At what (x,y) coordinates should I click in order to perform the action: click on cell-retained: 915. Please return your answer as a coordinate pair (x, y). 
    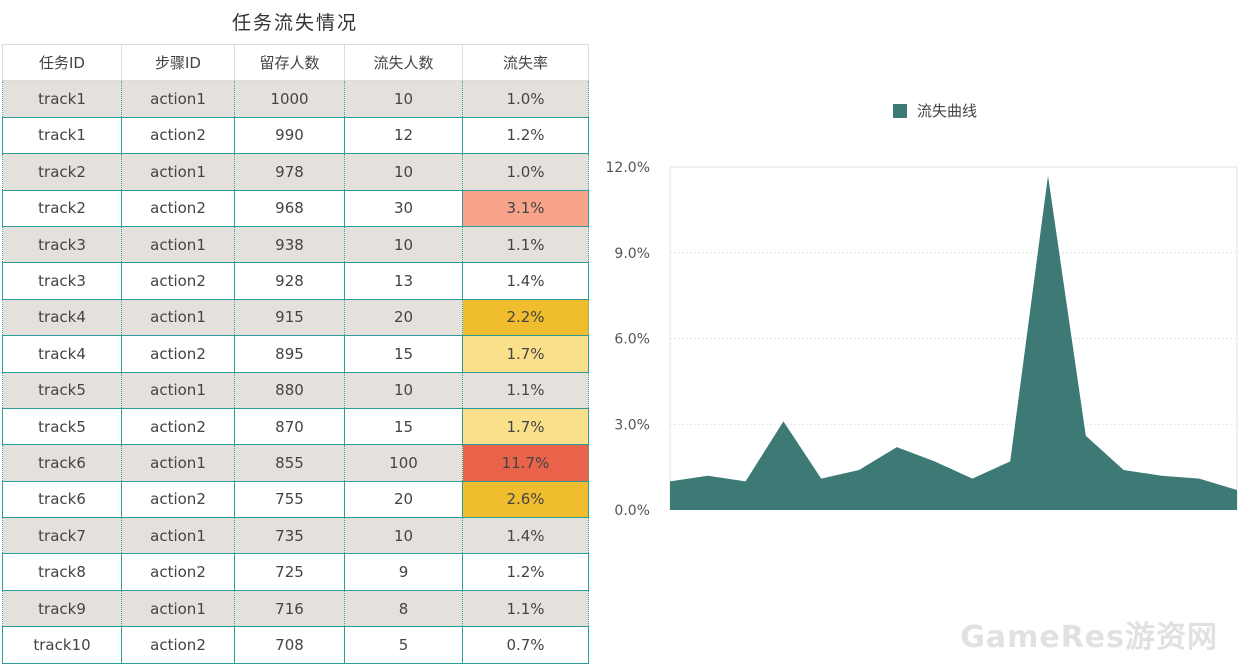
    Looking at the image, I should click on (289, 317).